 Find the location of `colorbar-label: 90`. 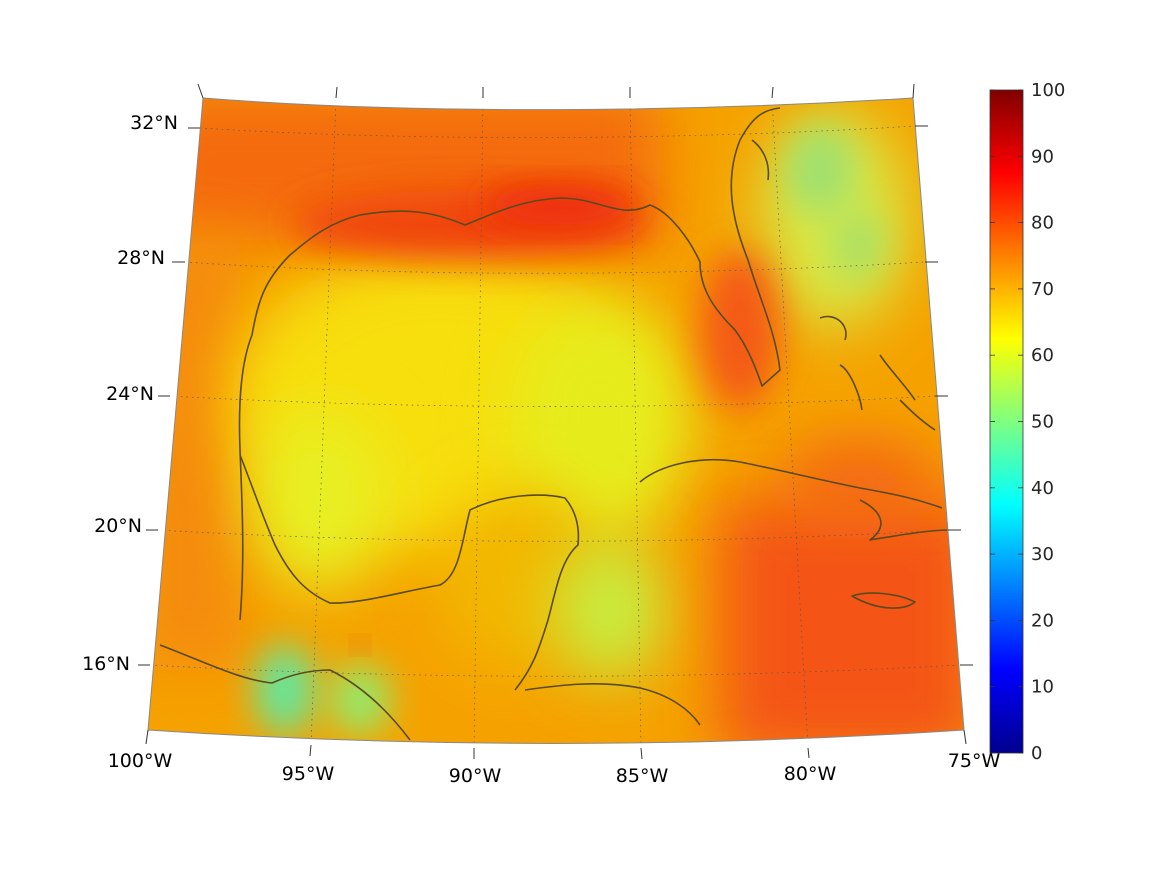

colorbar-label: 90 is located at coordinates (1042, 156).